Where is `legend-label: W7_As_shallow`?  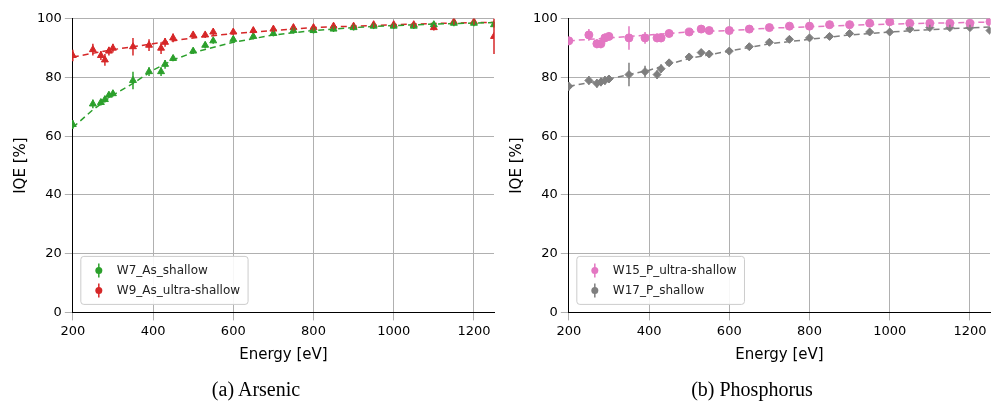 legend-label: W7_As_shallow is located at coordinates (162, 269).